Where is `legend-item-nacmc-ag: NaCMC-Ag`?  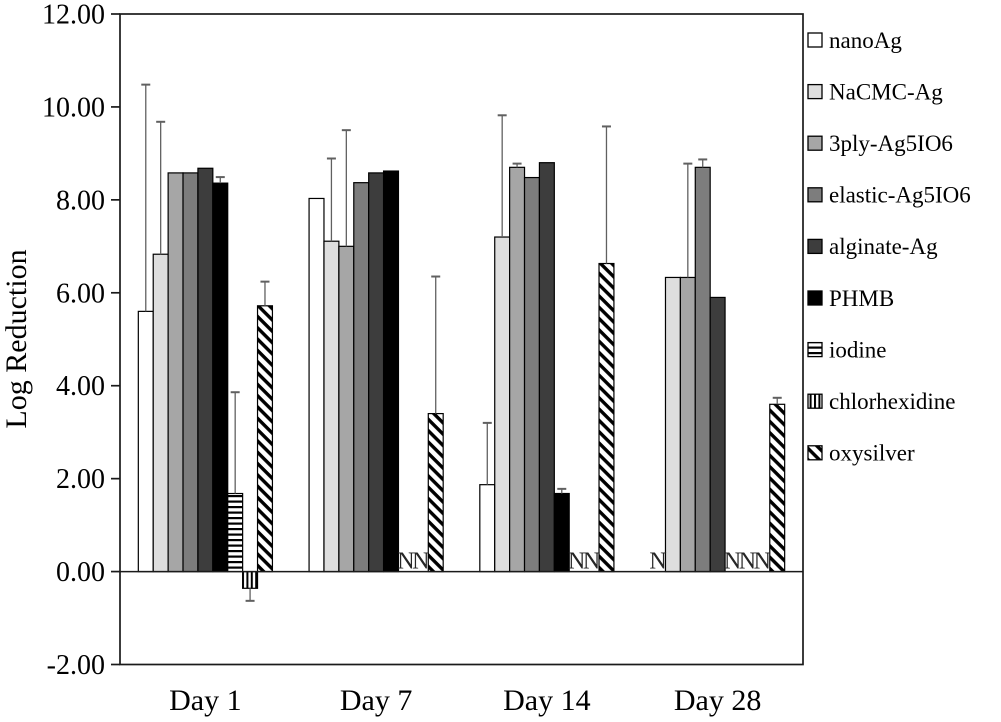 legend-item-nacmc-ag: NaCMC-Ag is located at coordinates (875, 91).